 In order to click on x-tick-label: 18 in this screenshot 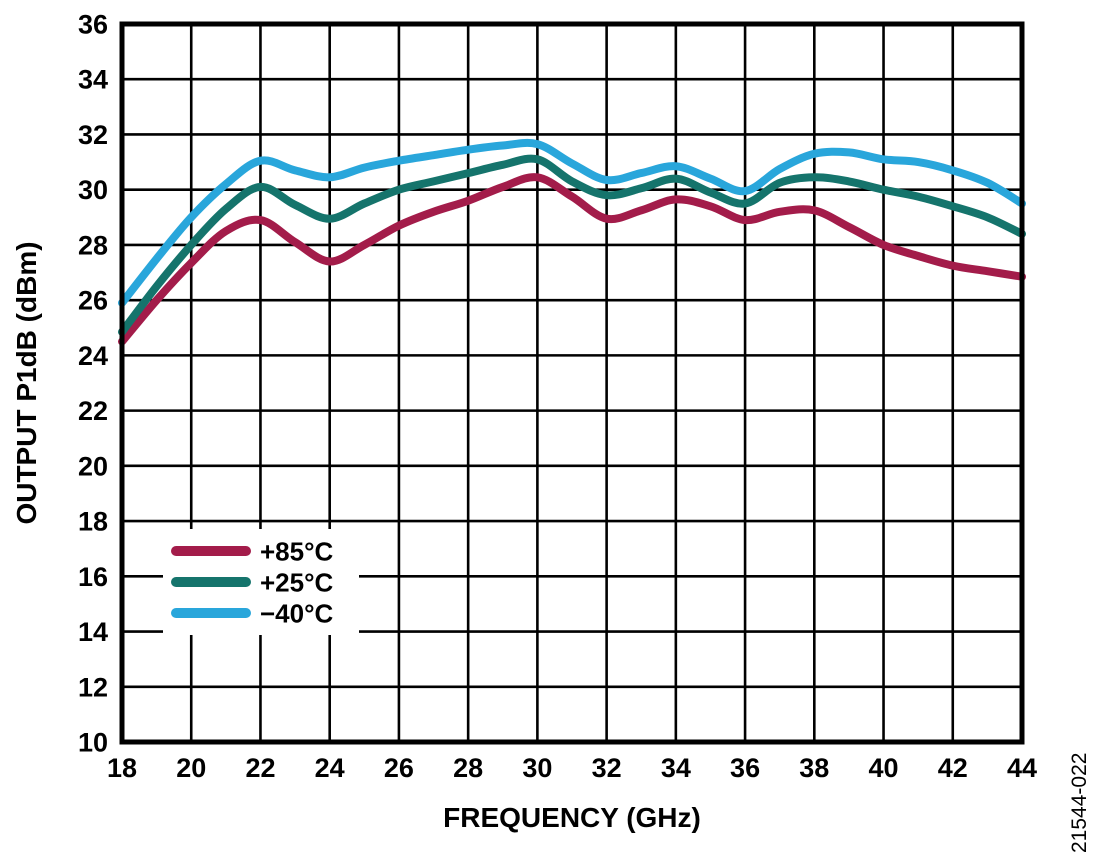, I will do `click(122, 768)`.